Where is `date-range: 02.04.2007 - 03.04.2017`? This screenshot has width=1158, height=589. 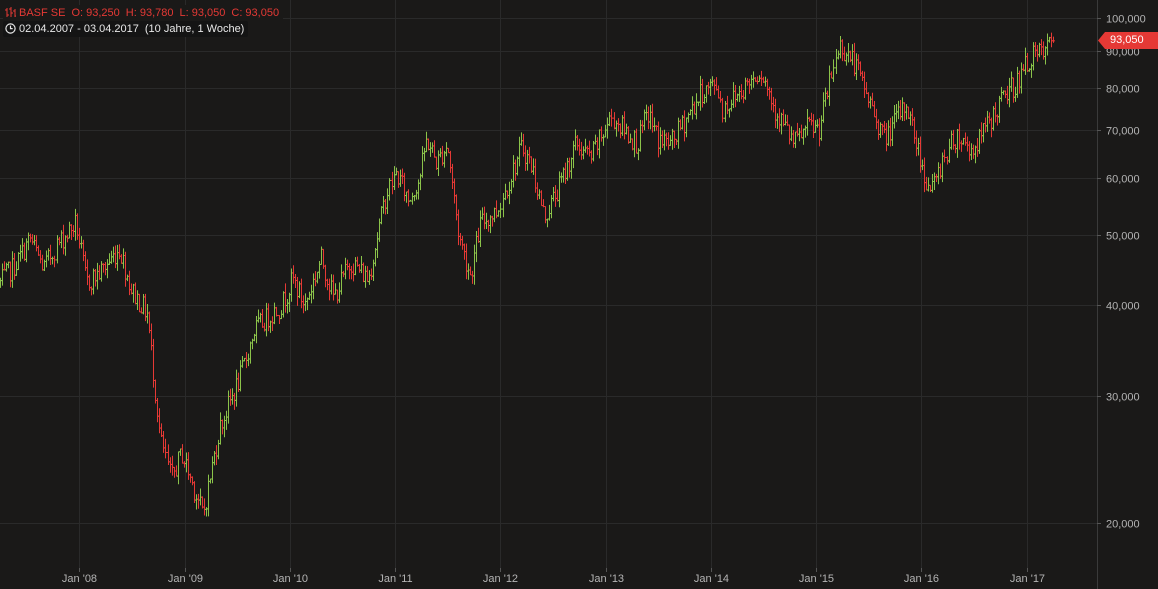 date-range: 02.04.2007 - 03.04.2017 is located at coordinates (79, 29).